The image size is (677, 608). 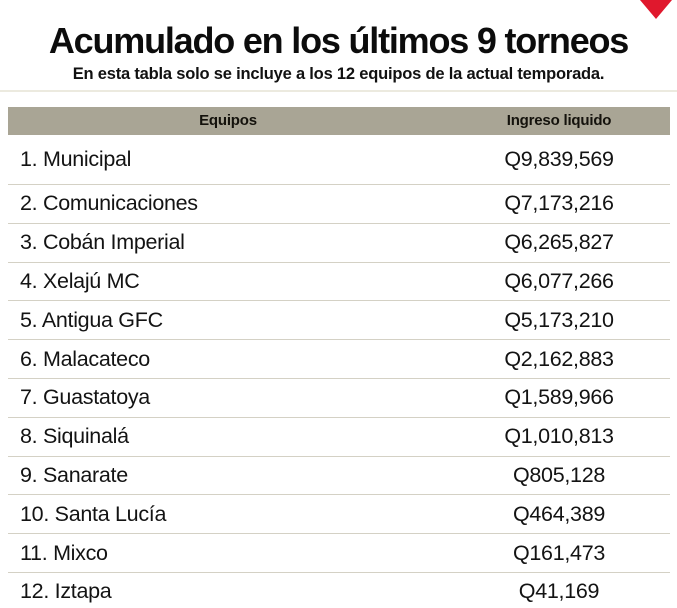 I want to click on team-name: 12. Iztapa, so click(x=66, y=591).